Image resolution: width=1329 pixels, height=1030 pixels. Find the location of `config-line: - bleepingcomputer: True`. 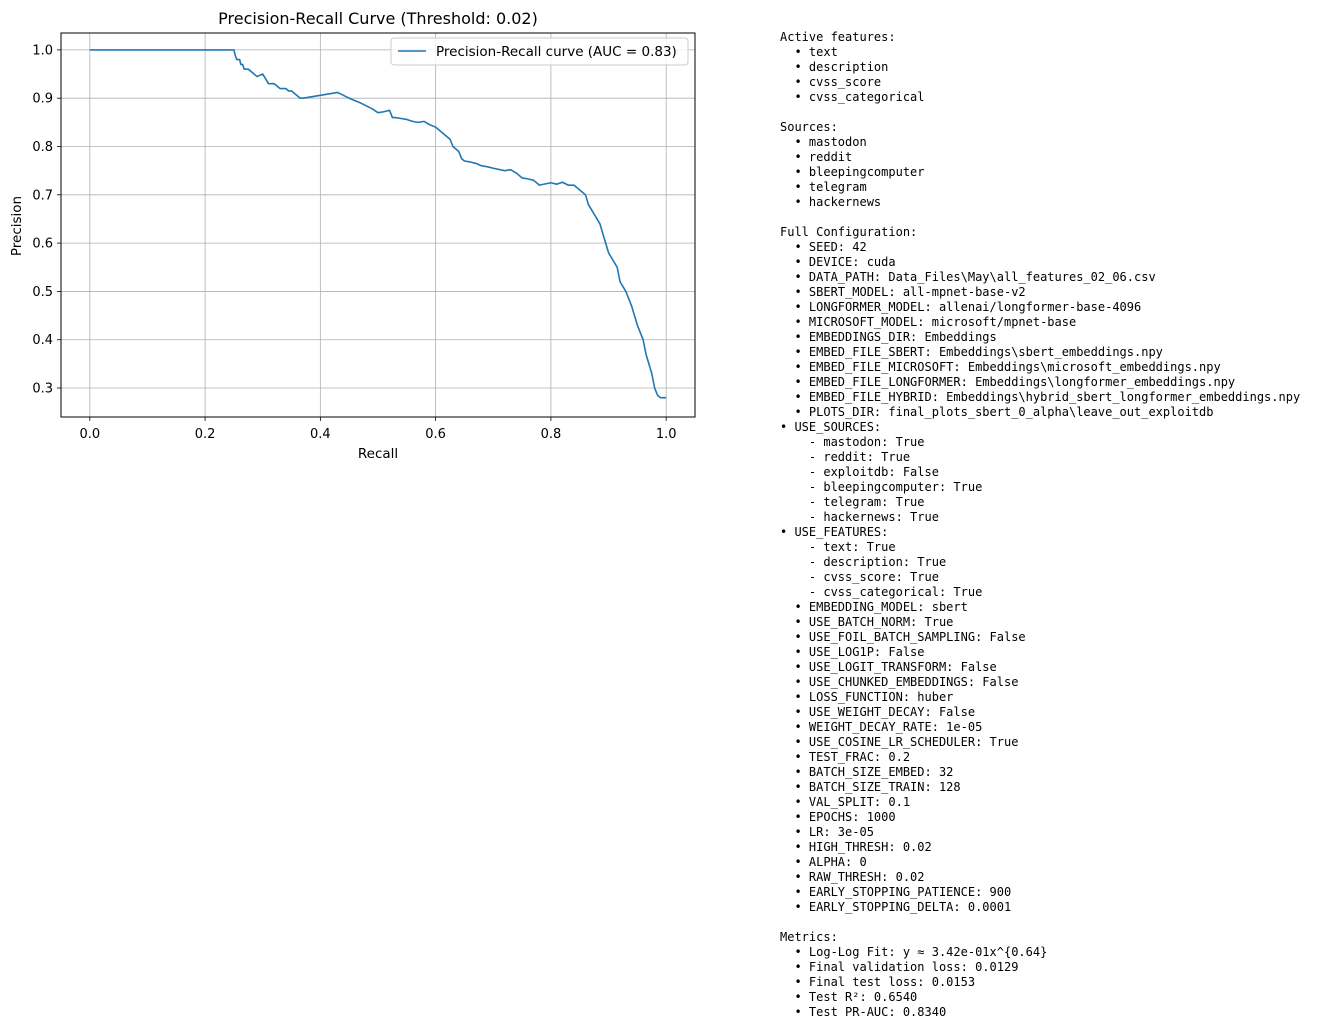

config-line: - bleepingcomputer: True is located at coordinates (881, 487).